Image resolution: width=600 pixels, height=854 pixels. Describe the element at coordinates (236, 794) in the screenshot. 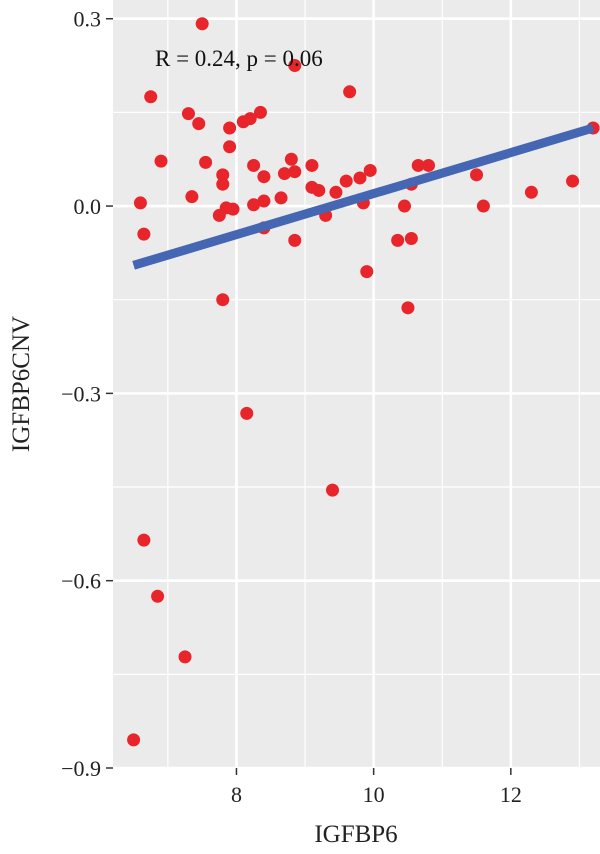

I see `x-tick-label: 8` at that location.